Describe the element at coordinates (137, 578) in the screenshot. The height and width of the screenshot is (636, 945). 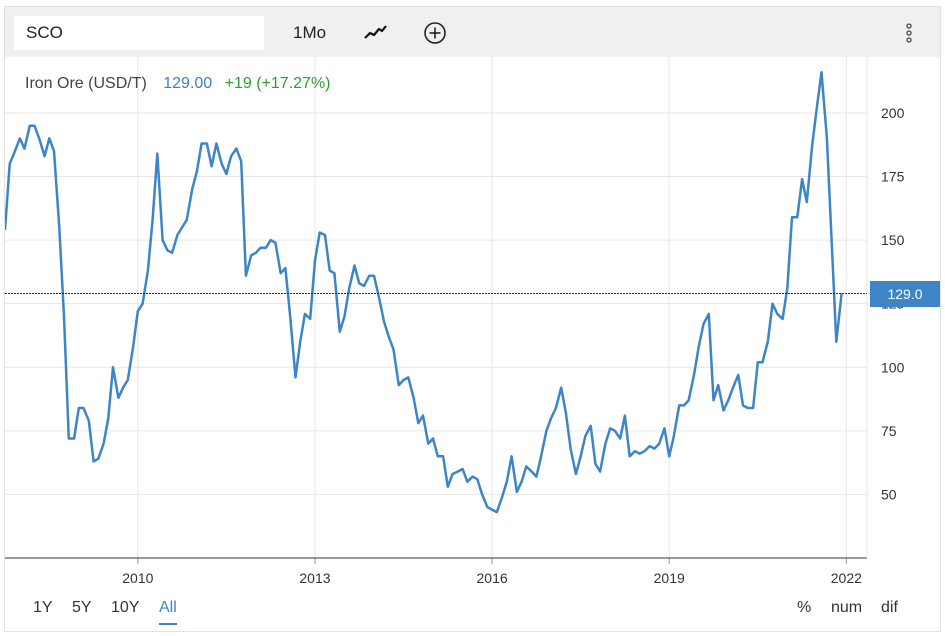
I see `x-tick-label: 2010` at that location.